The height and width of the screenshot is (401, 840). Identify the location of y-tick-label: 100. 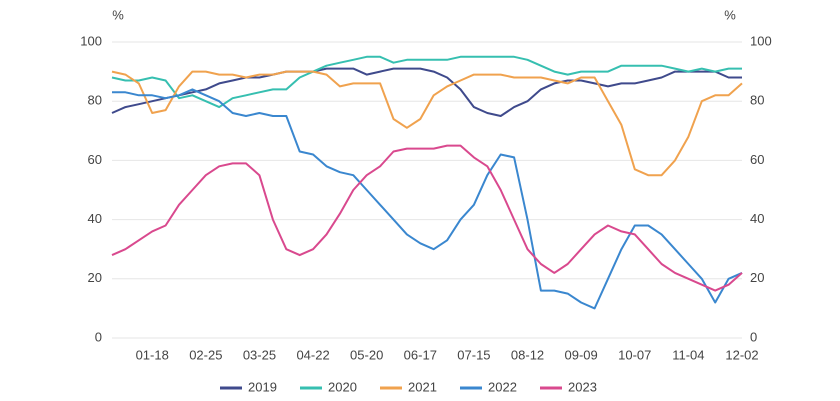
(91, 40).